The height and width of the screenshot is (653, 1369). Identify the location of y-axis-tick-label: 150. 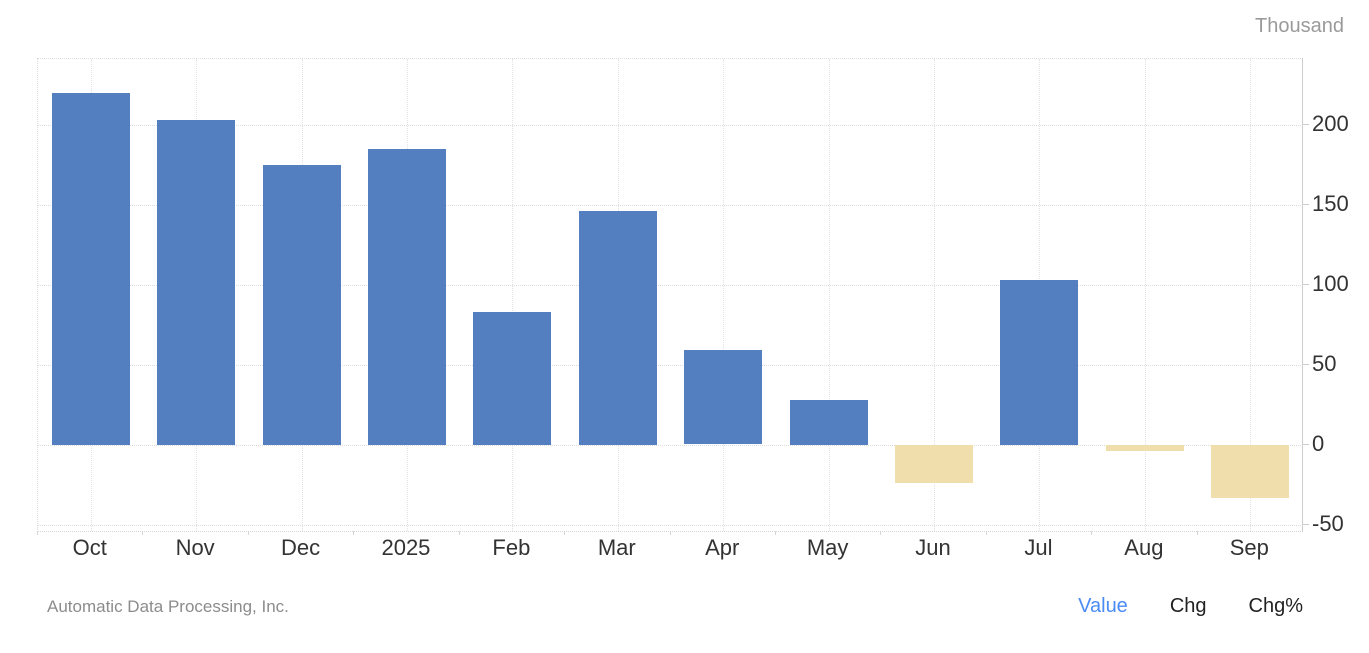
(1330, 203).